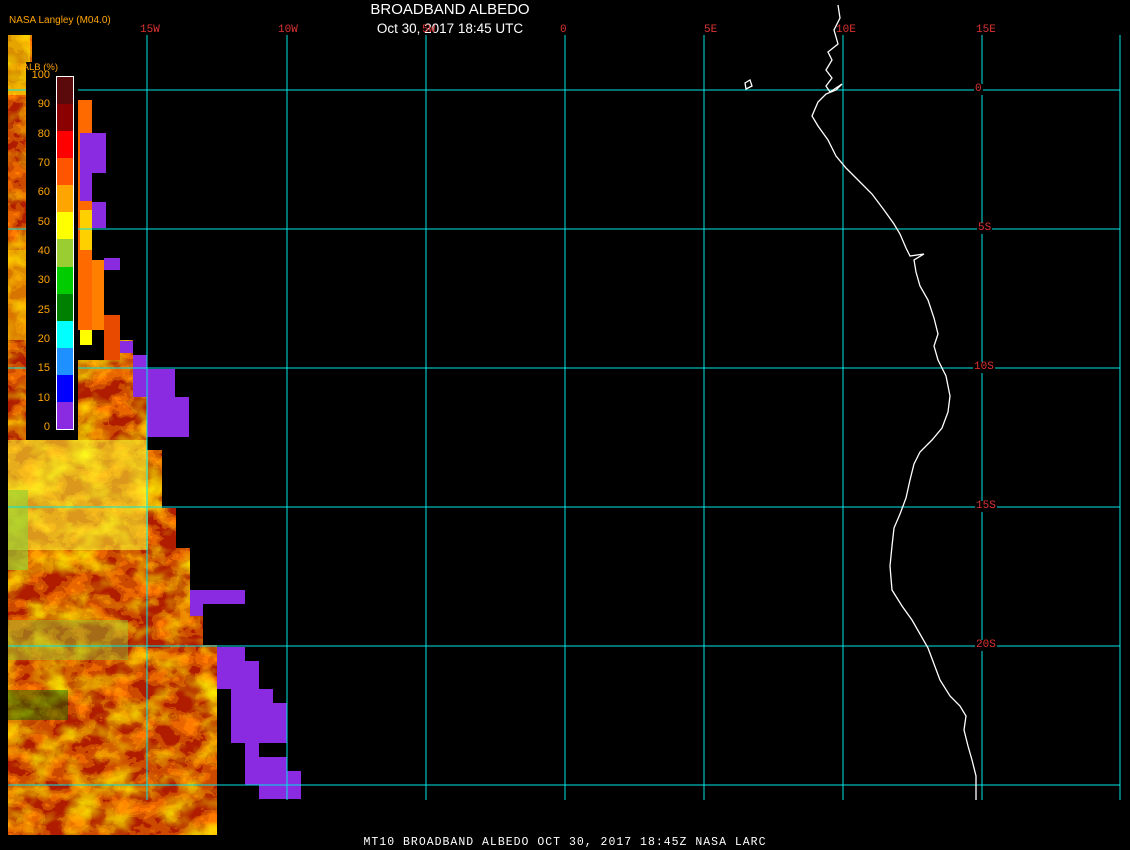  What do you see at coordinates (563, 30) in the screenshot?
I see `lon-label-0: 0` at bounding box center [563, 30].